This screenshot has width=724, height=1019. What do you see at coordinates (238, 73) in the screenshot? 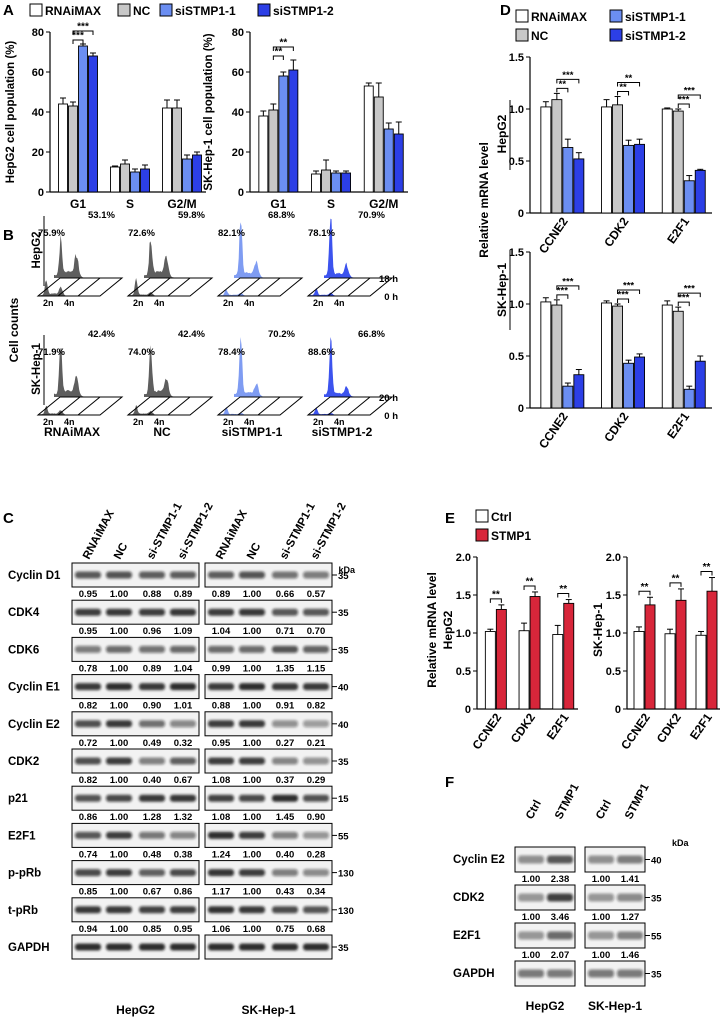
I see `y-tick-label: 60` at bounding box center [238, 73].